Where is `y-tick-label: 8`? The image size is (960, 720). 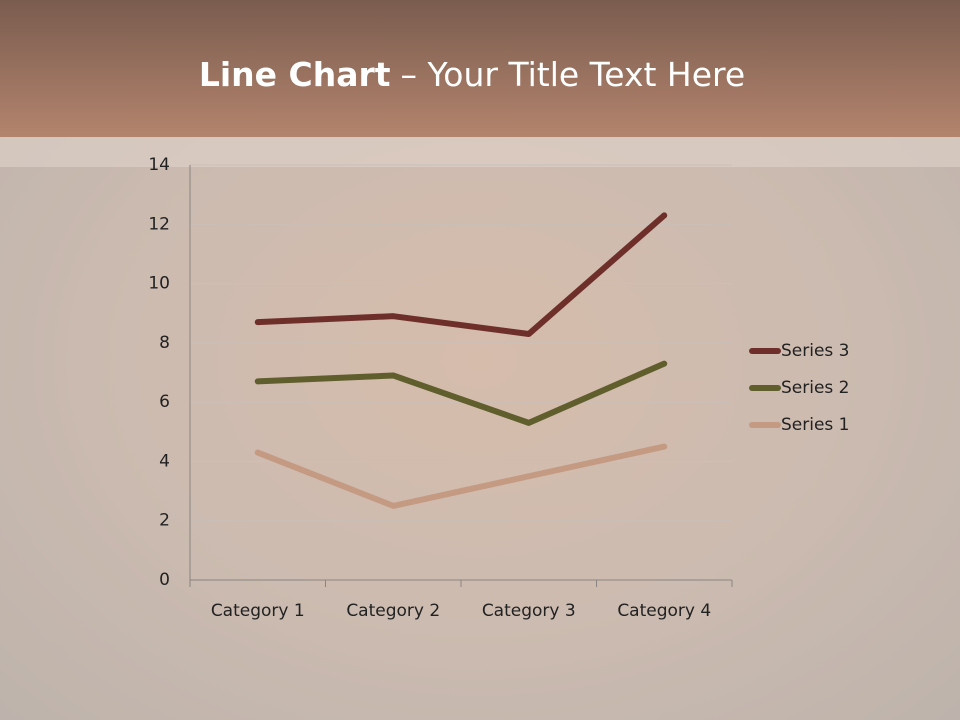
y-tick-label: 8 is located at coordinates (164, 343).